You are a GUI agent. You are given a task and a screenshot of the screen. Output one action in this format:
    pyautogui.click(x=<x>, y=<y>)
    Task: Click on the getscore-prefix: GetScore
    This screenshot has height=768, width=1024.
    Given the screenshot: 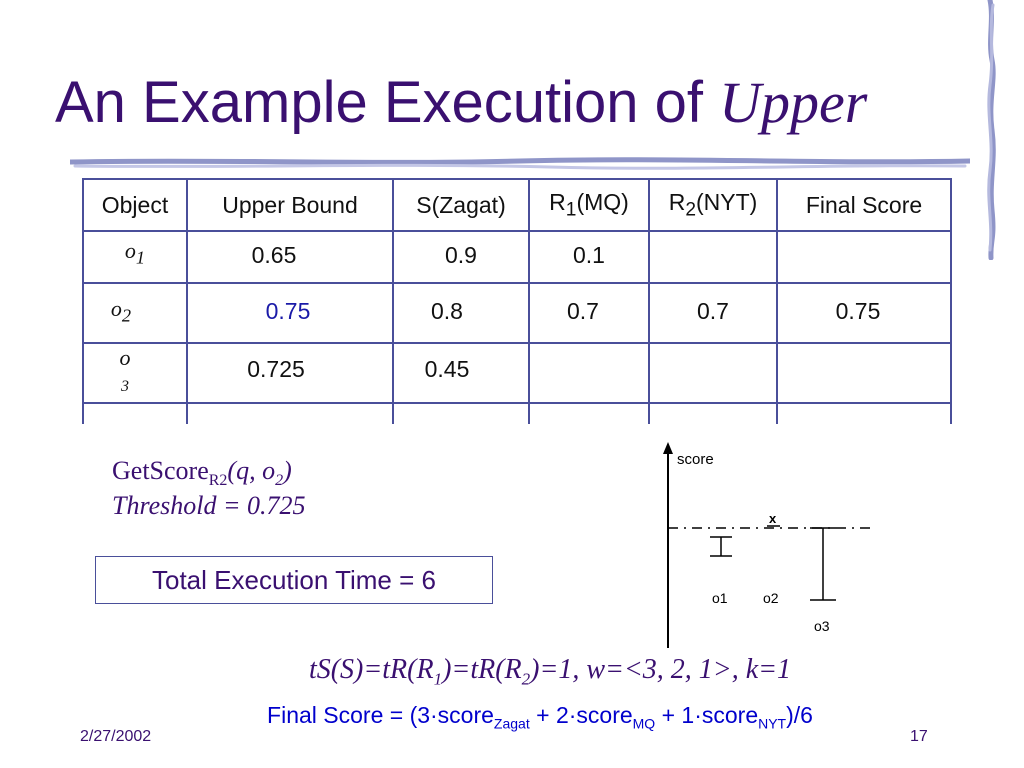 What is the action you would take?
    pyautogui.click(x=160, y=470)
    